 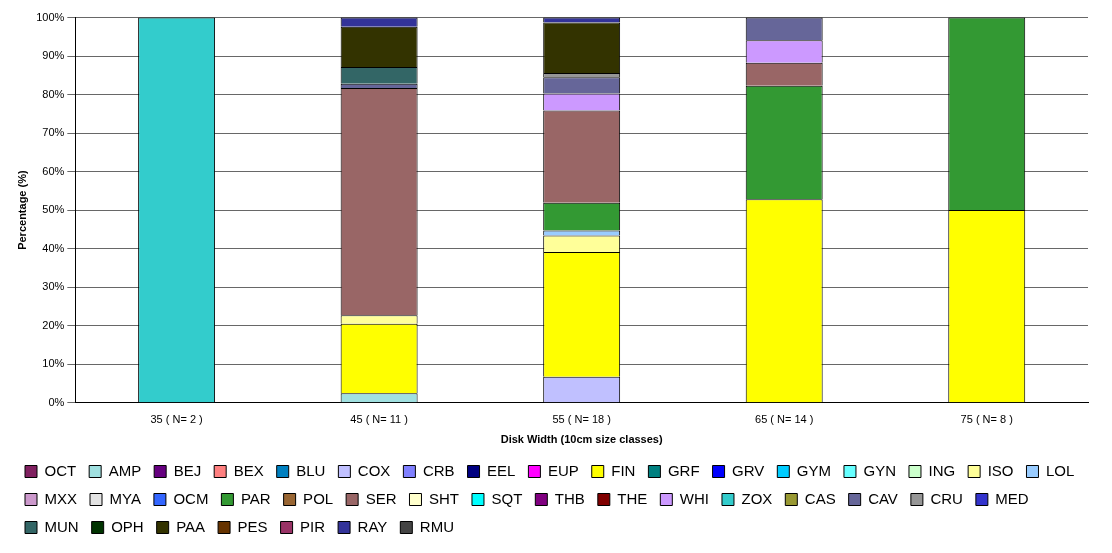 What do you see at coordinates (53, 132) in the screenshot?
I see `y-tick-label: 70%` at bounding box center [53, 132].